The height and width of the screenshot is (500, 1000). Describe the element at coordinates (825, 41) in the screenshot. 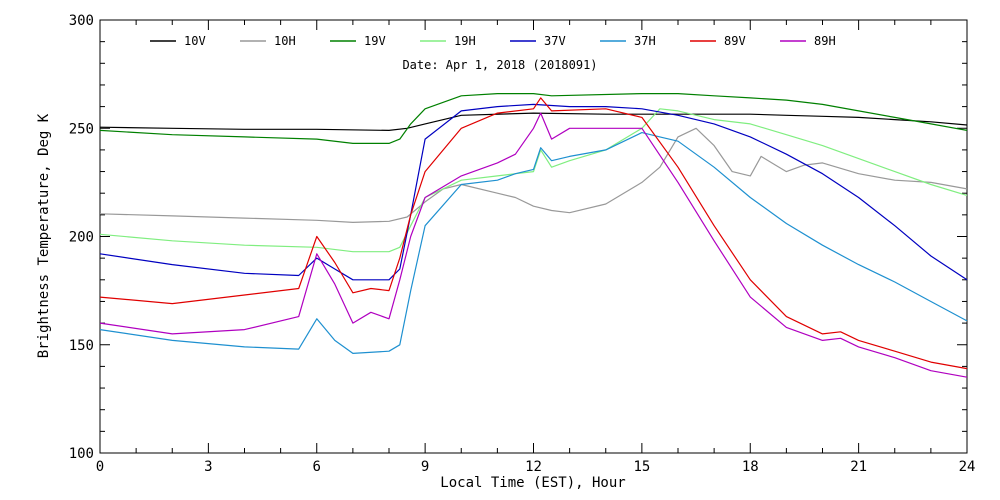

I see `legend-label-89h: 89H` at that location.